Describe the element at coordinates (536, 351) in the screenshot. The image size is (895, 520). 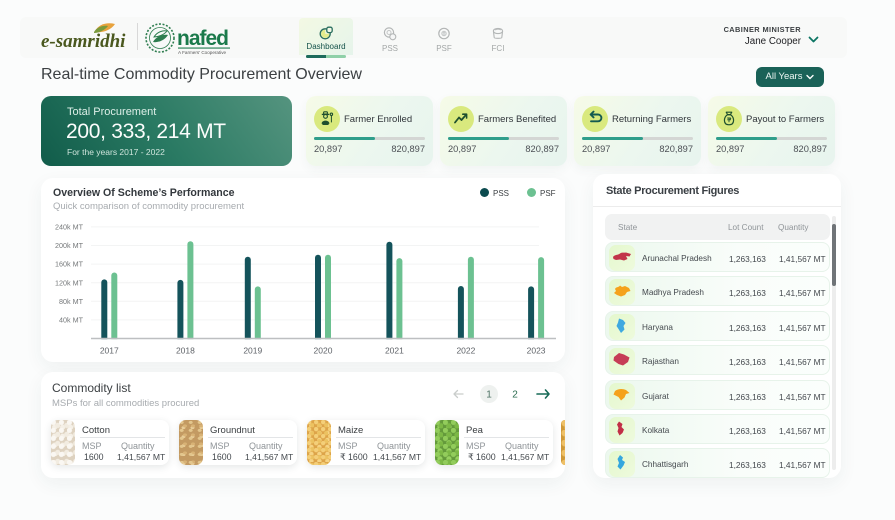
I see `svg-text: 2023` at that location.